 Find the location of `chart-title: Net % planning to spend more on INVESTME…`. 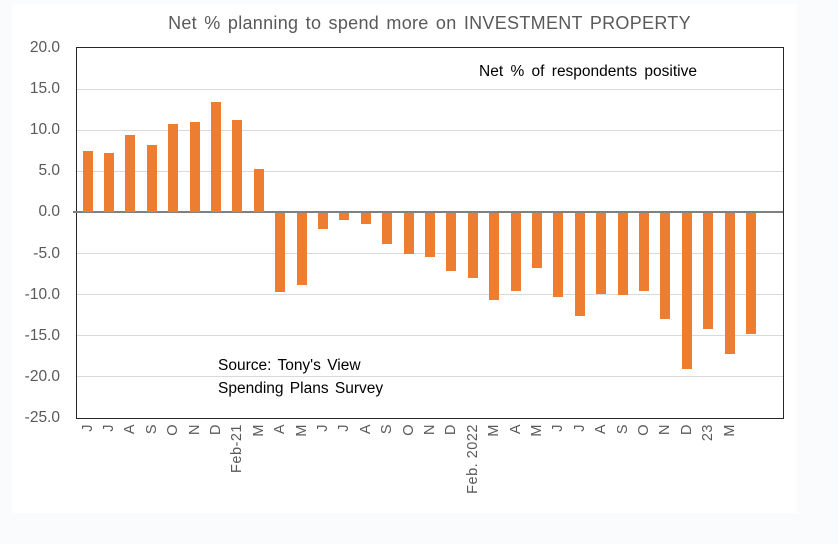

chart-title: Net % planning to spend more on INVESTME… is located at coordinates (429, 23).